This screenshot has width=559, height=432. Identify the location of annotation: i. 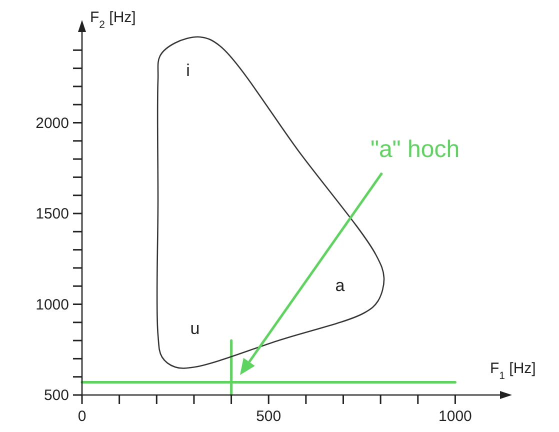
(188, 70).